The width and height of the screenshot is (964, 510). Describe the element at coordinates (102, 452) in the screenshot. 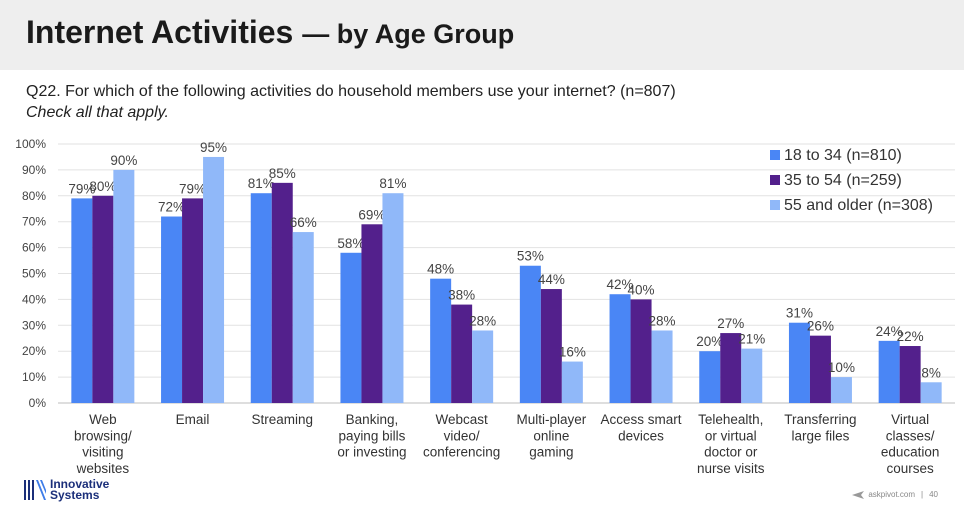

I see `x-category-label: visiting` at that location.